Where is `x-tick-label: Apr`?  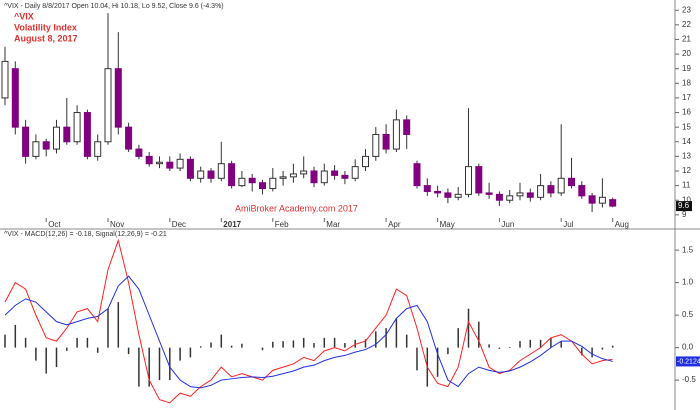
x-tick-label: Apr is located at coordinates (394, 224).